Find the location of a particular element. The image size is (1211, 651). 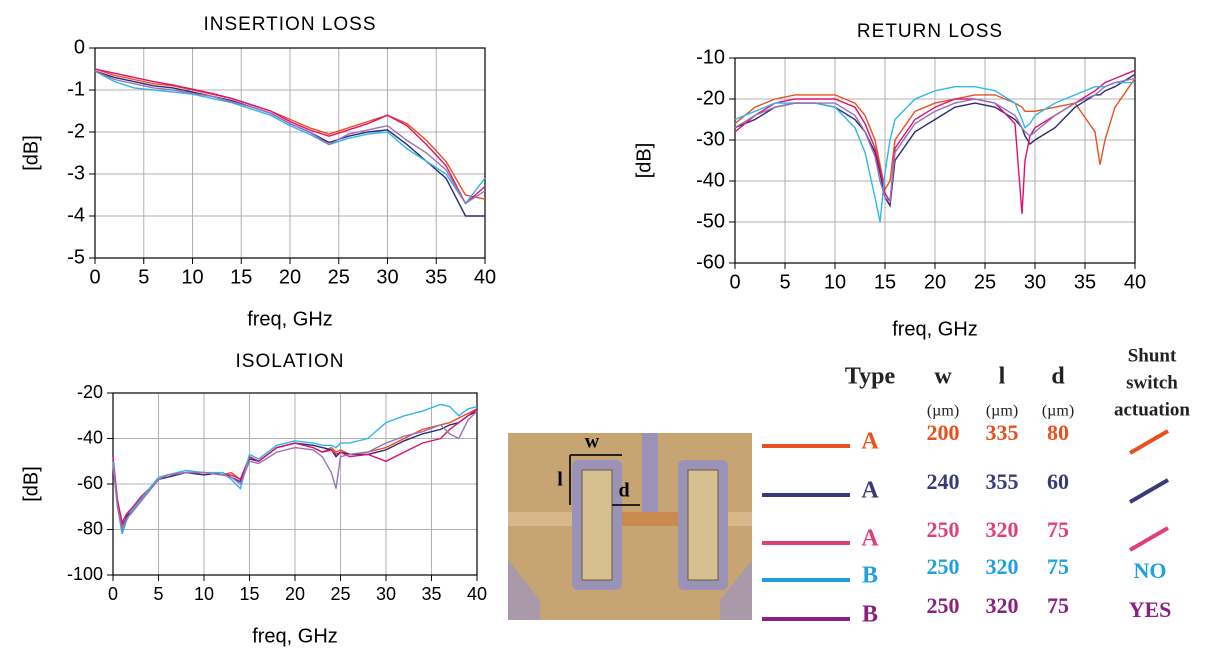

table-header: Shunt is located at coordinates (1152, 355).